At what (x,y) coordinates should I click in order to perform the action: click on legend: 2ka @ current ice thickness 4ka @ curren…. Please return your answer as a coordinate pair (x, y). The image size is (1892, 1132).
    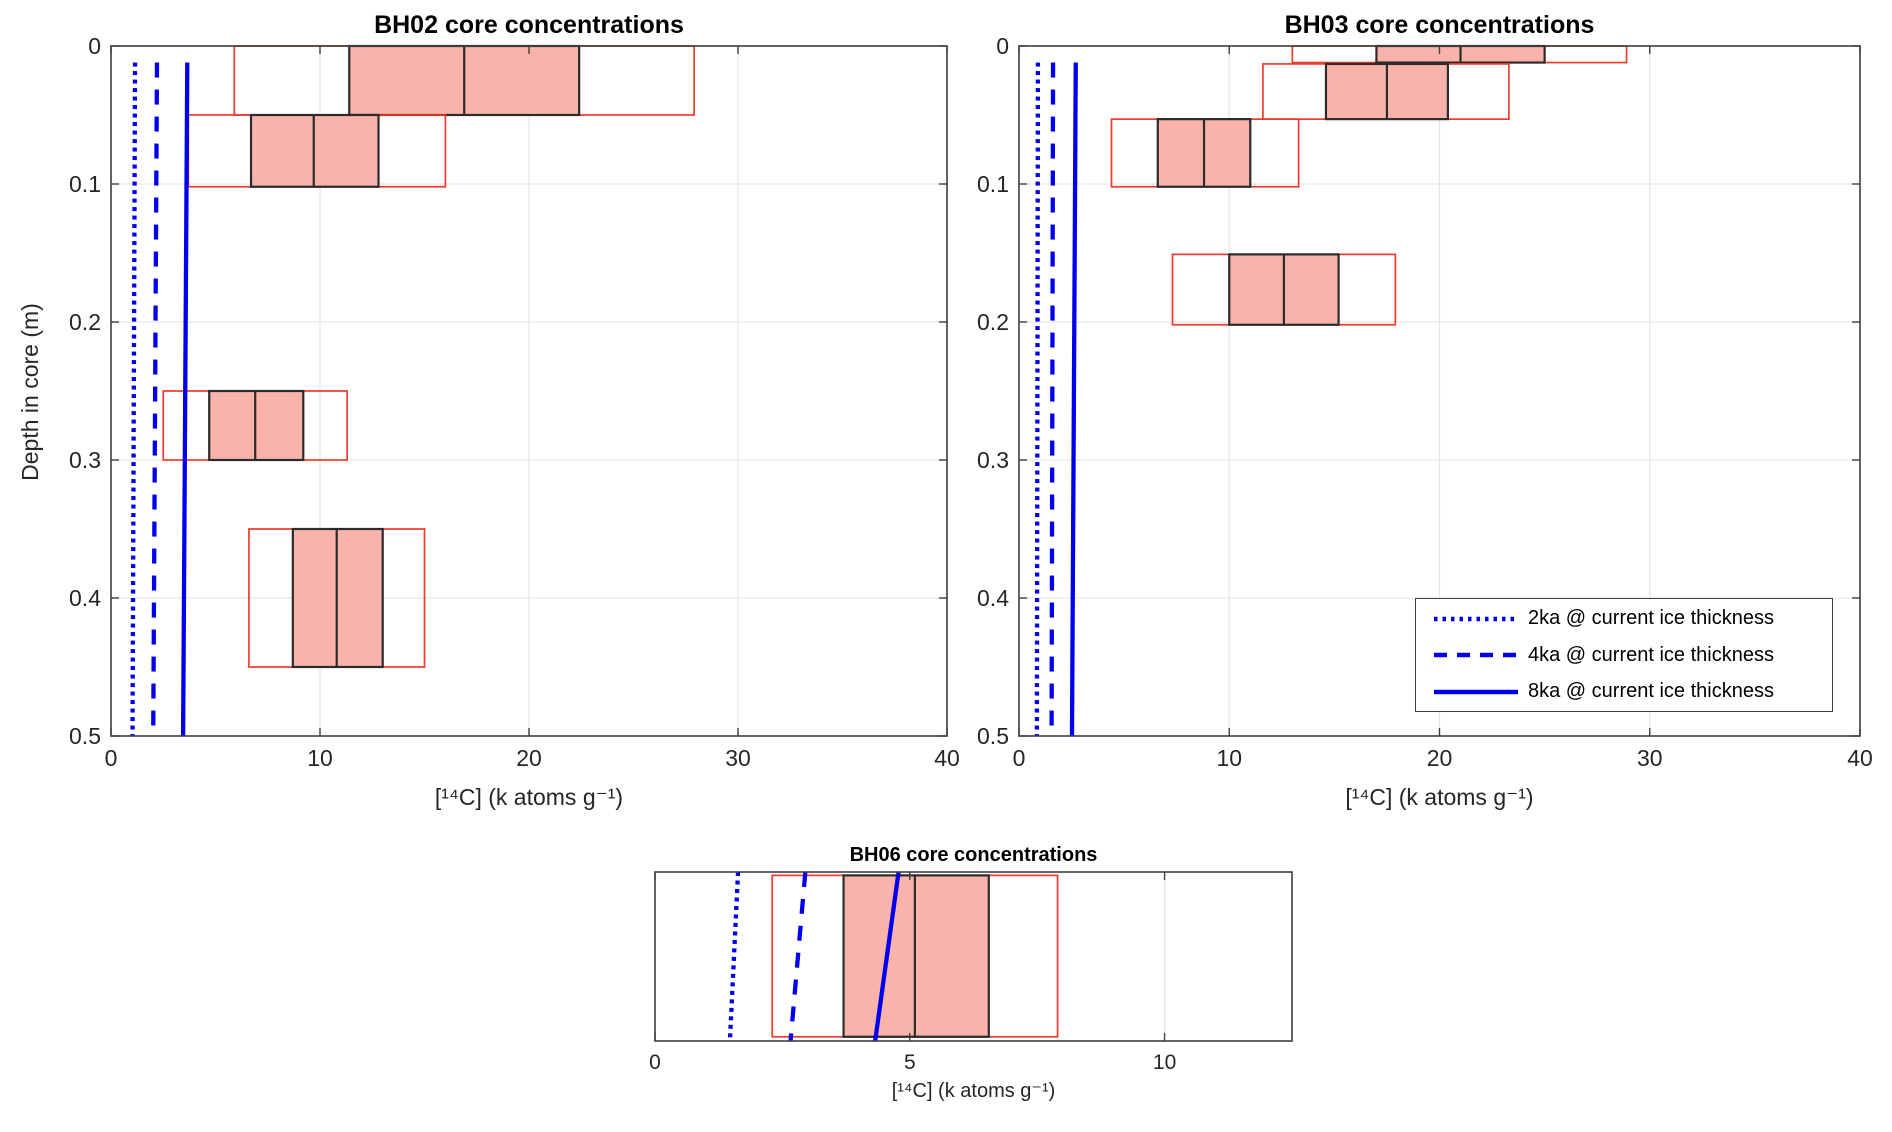
    Looking at the image, I should click on (1624, 655).